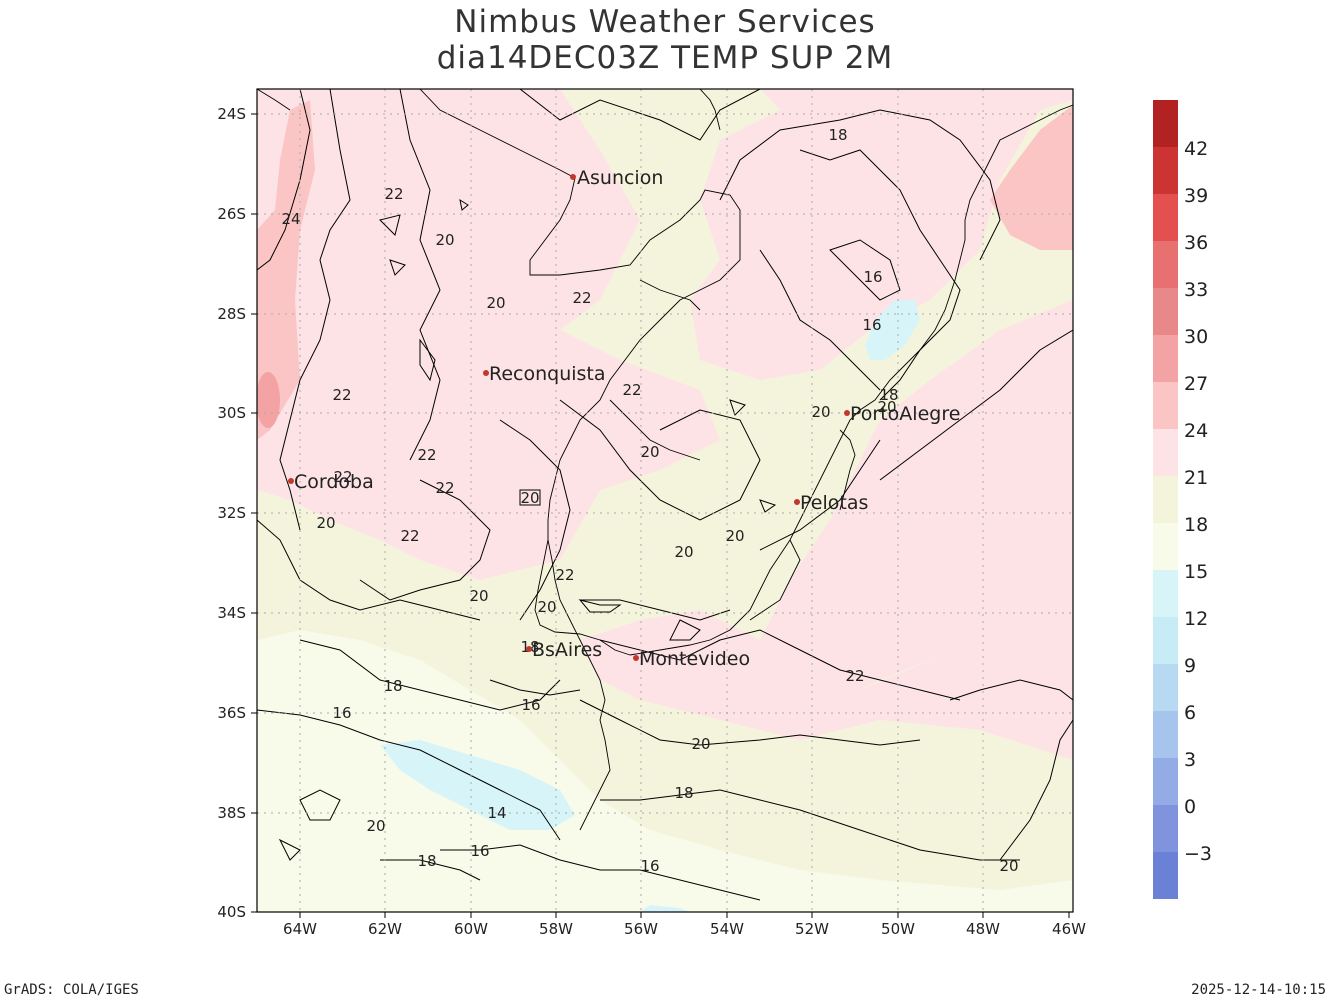 The width and height of the screenshot is (1330, 1000). I want to click on colorbar-label: 15, so click(1196, 572).